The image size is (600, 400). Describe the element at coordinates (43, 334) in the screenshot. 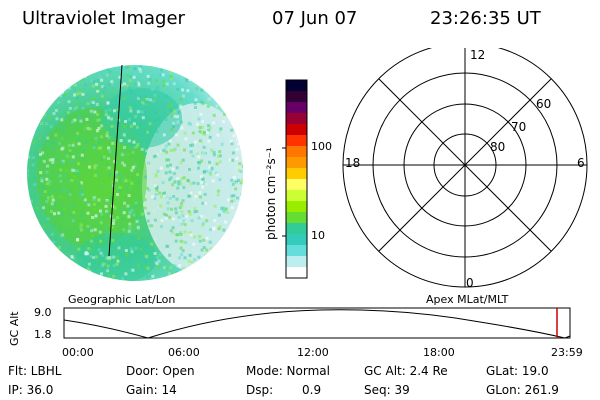

I see `alt-ytick-low: 1.8` at that location.